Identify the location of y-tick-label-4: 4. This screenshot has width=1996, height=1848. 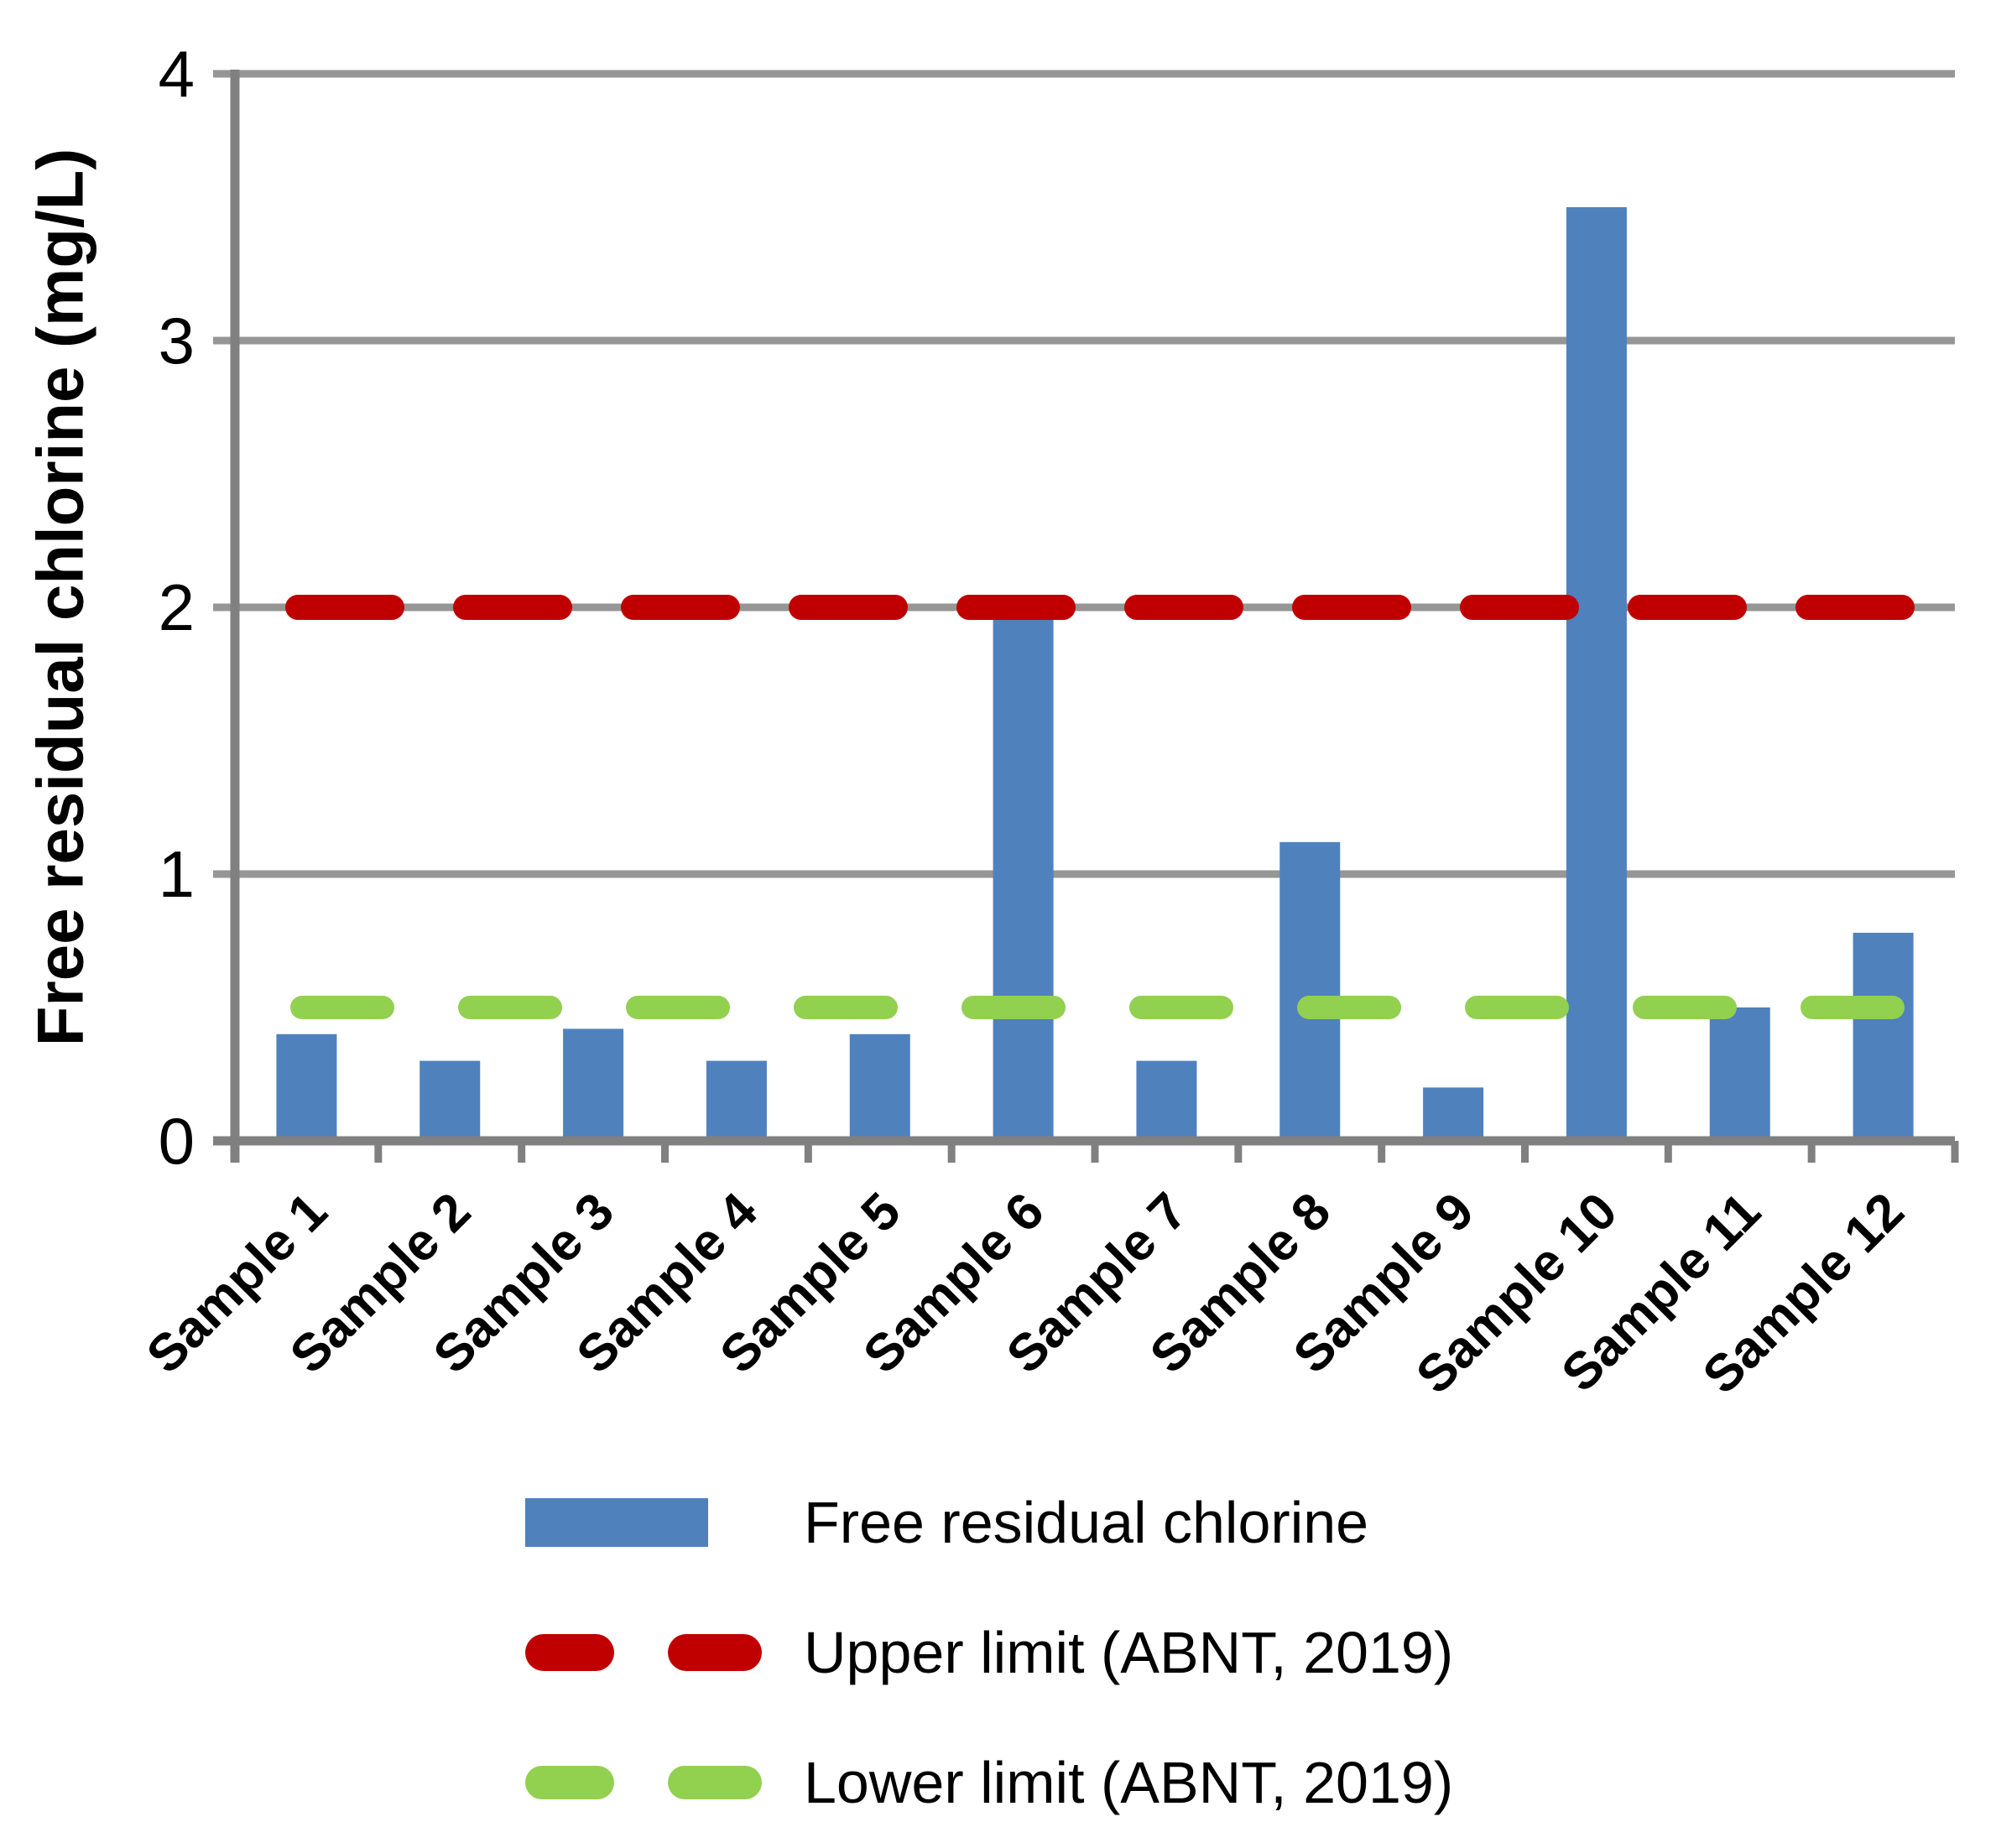
(177, 74).